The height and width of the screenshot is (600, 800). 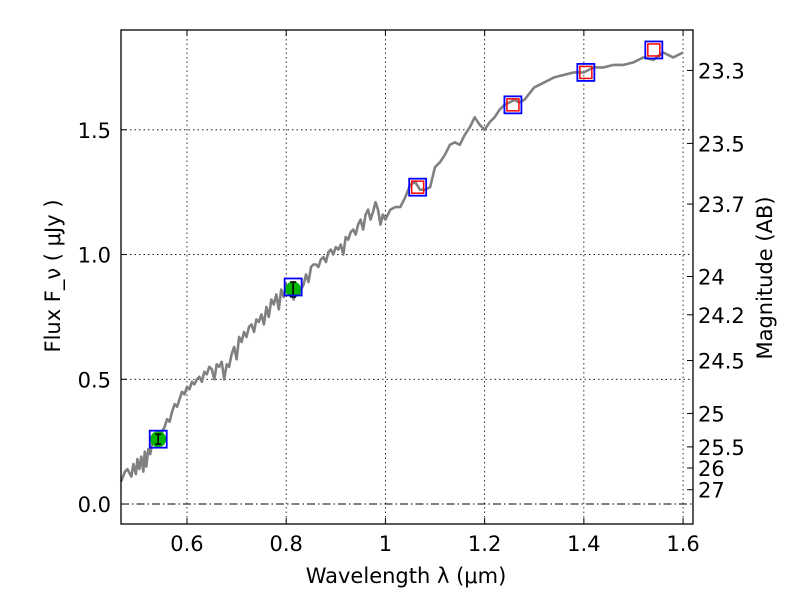 I want to click on x-tick-label: 1.6, so click(x=682, y=544).